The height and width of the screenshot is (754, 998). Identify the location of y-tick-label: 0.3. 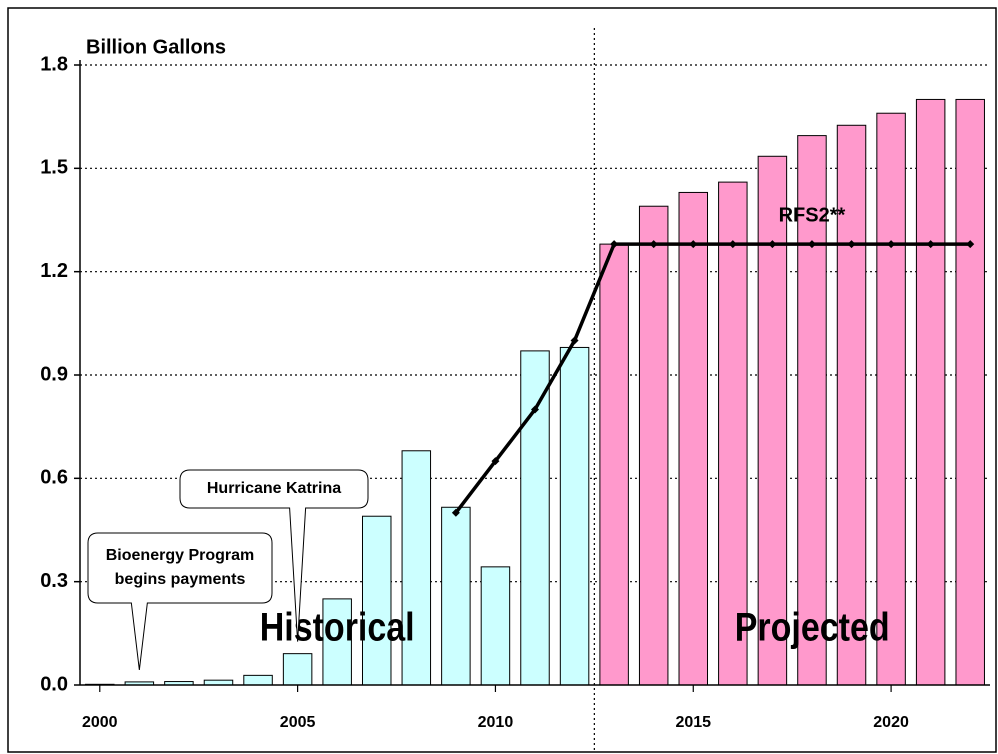
(54, 581).